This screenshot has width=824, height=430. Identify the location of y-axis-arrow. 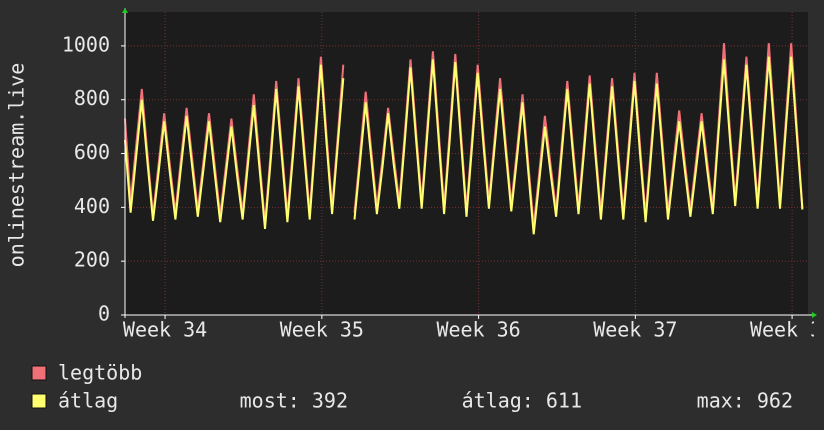
(125, 10).